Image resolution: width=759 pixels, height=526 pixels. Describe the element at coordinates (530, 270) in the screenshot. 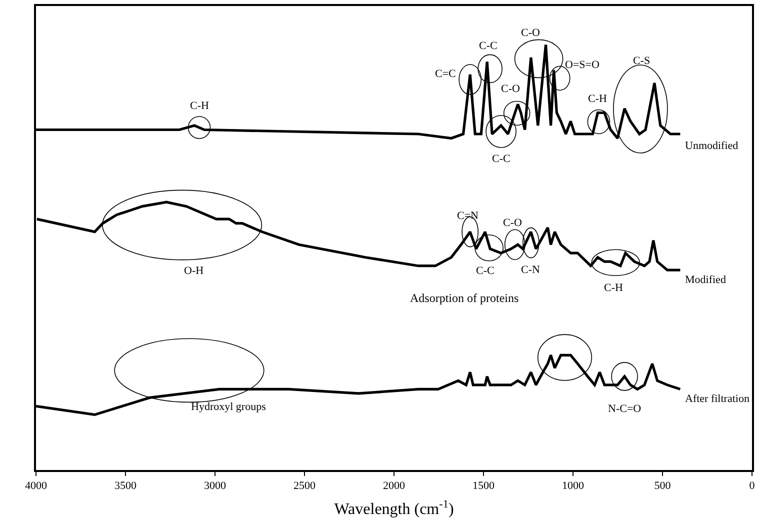

I see `annotation: C-N` at that location.